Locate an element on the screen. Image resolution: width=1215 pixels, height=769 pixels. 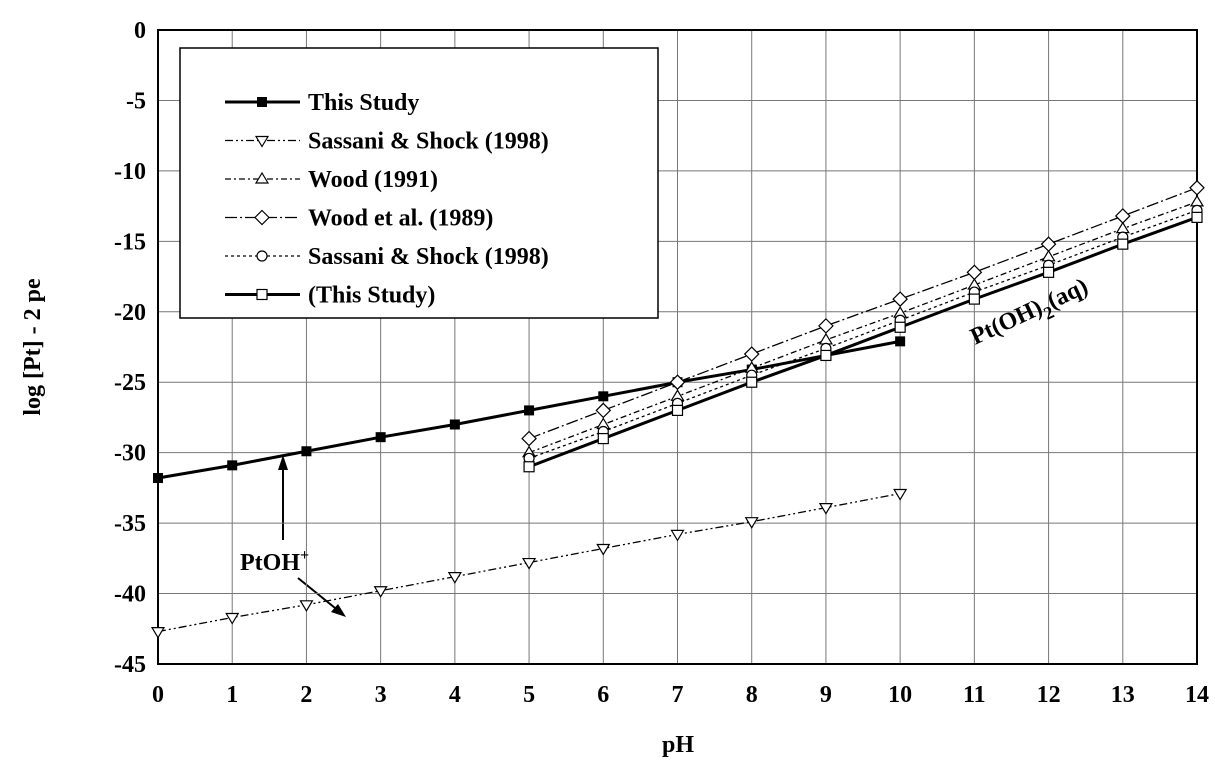
y-tick-label: -40 is located at coordinates (130, 595).